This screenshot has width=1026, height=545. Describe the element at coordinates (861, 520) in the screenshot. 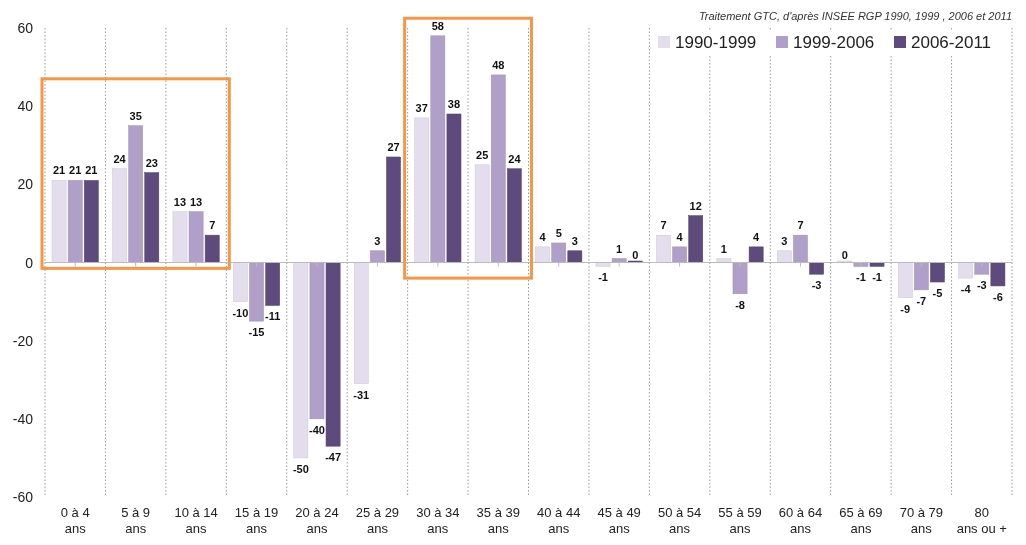

I see `x-tick-label: 65 à 69 ans` at that location.